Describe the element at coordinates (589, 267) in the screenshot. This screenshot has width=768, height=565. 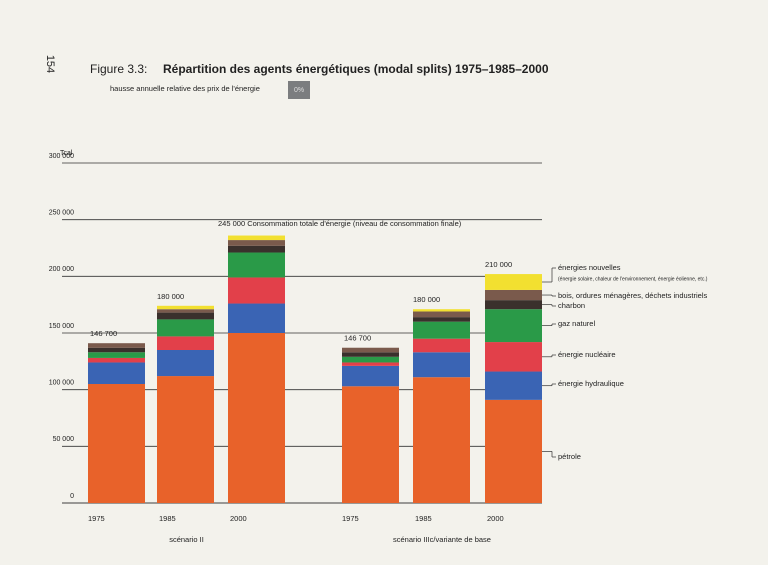
I see `legend-label: énergies nouvelles` at that location.